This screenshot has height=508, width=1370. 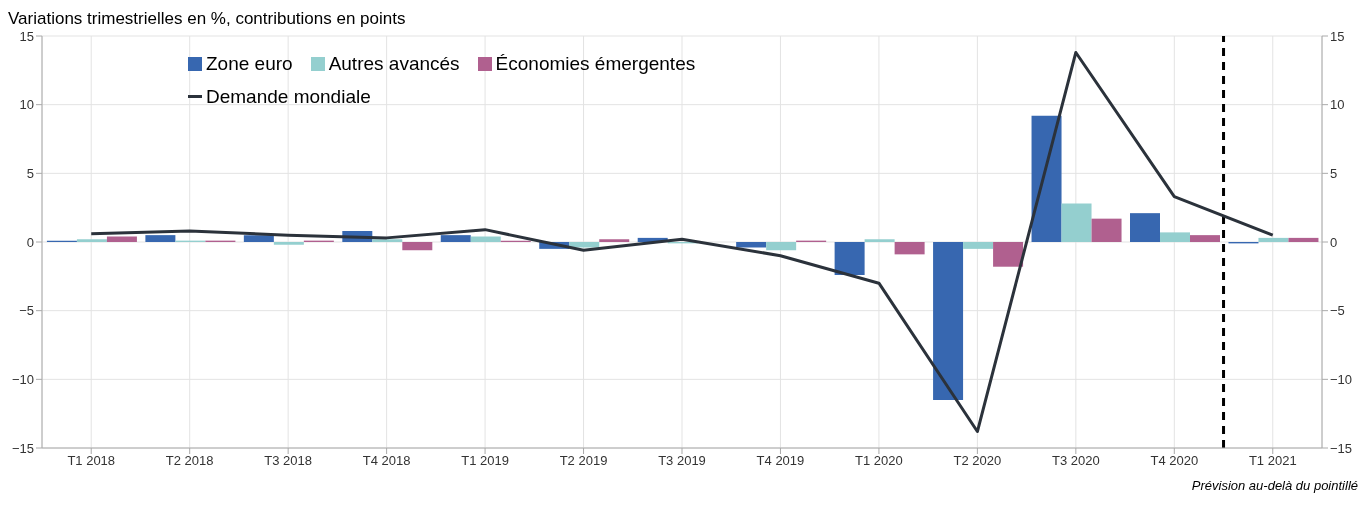 What do you see at coordinates (1341, 448) in the screenshot?
I see `y2-tick-label: −15` at bounding box center [1341, 448].